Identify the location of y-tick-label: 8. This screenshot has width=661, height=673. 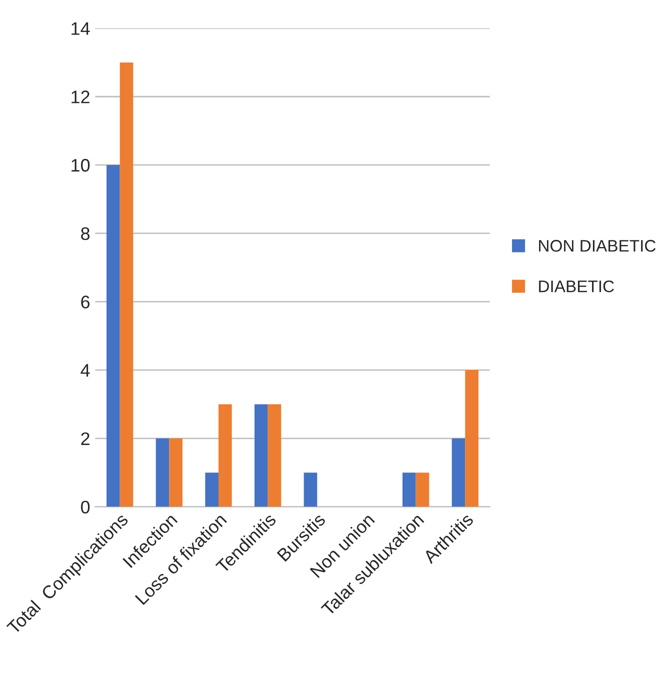
(85, 233).